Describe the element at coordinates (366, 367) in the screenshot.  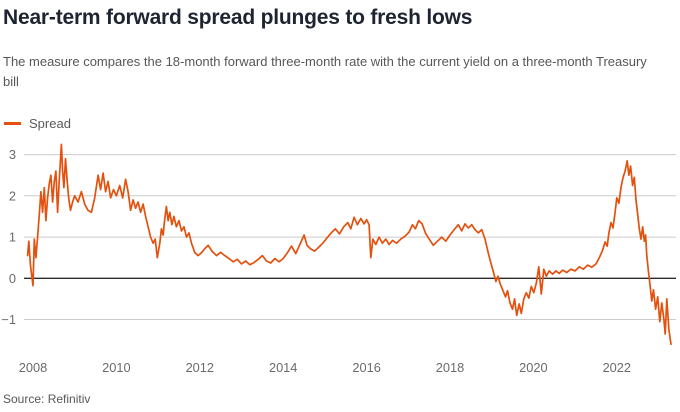
I see `x-tick-label: 2016` at that location.